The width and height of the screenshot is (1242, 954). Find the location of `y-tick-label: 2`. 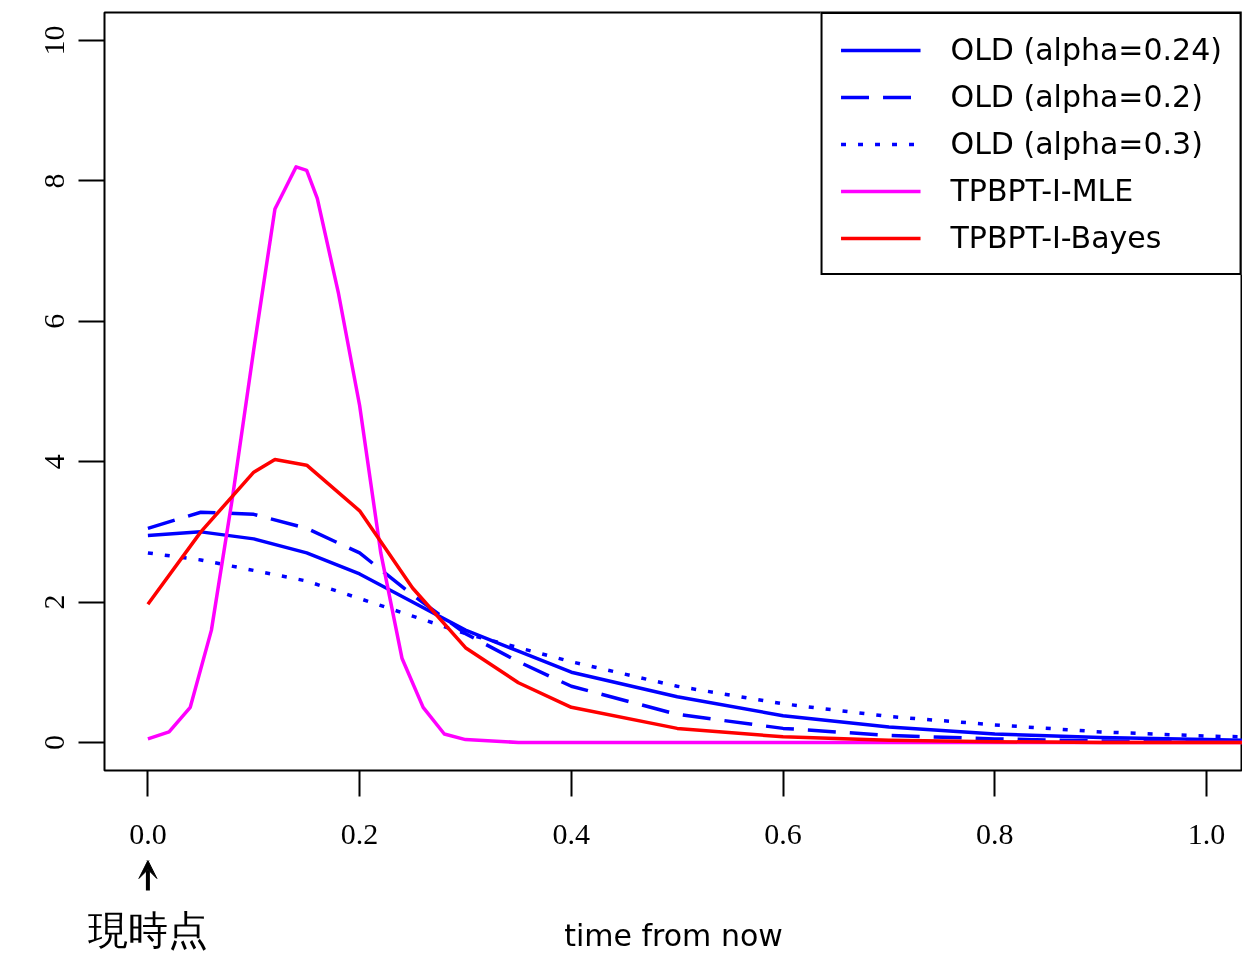

y-tick-label: 2 is located at coordinates (54, 602).